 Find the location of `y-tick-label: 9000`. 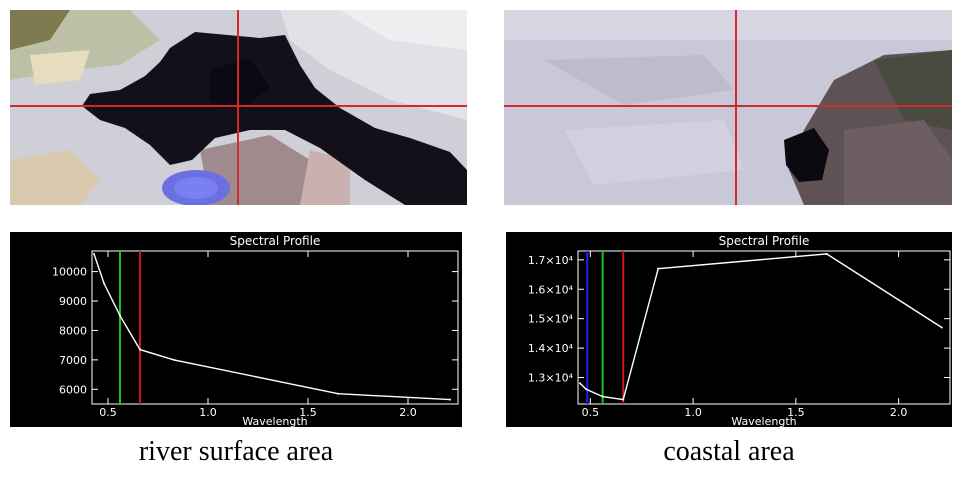

y-tick-label: 9000 is located at coordinates (73, 301).